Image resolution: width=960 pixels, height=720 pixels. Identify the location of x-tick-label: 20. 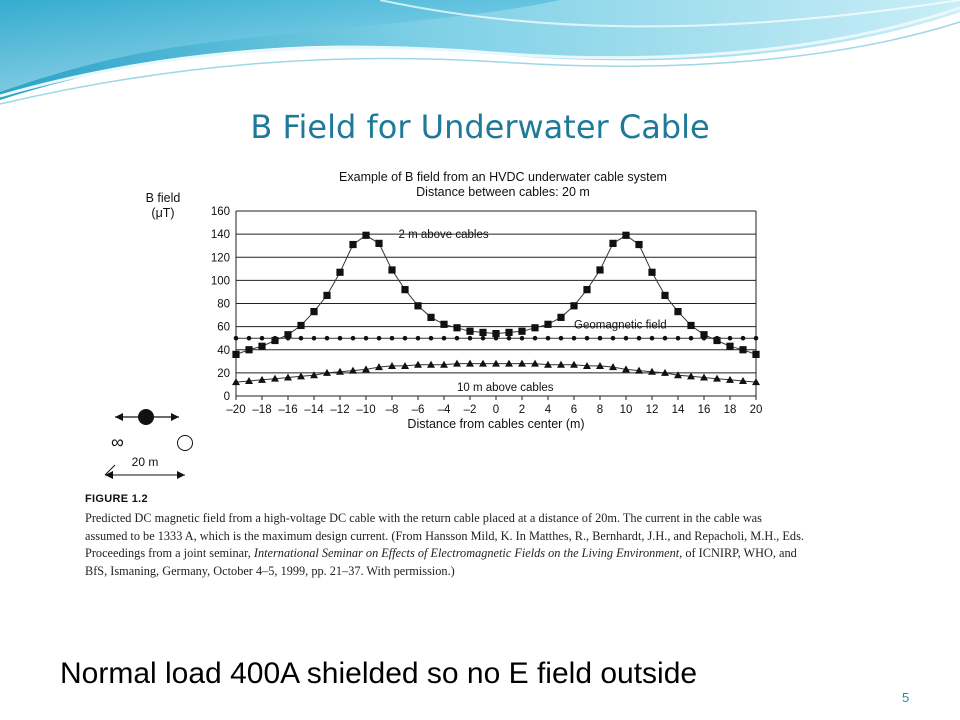
(756, 410).